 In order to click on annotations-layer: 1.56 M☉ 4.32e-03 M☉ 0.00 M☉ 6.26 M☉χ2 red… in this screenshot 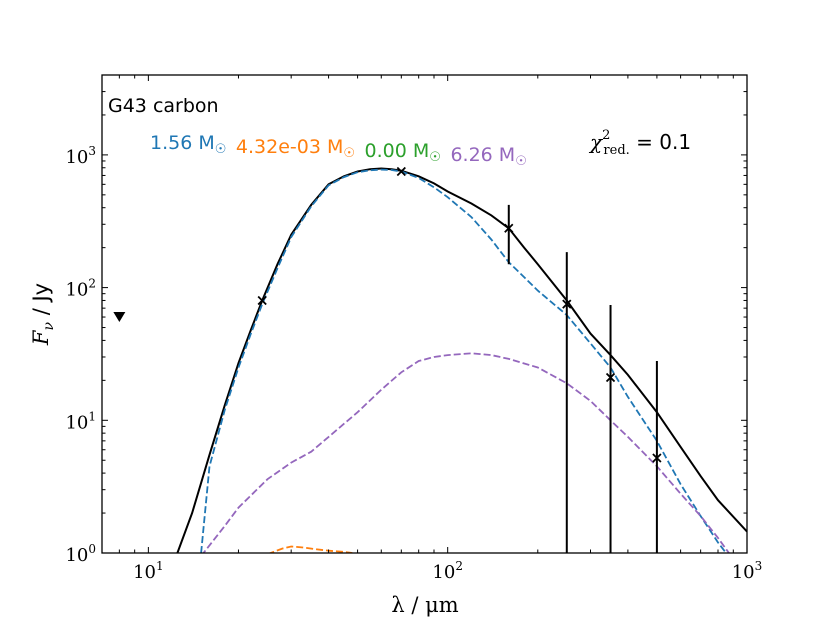, I will do `click(420, 148)`.